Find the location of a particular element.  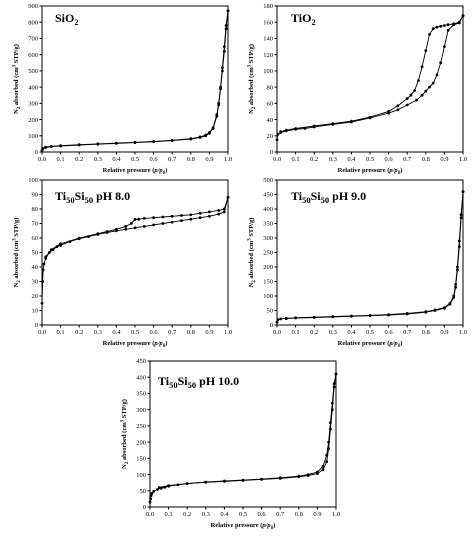

y-tick-label: 400 is located at coordinates (141, 377).